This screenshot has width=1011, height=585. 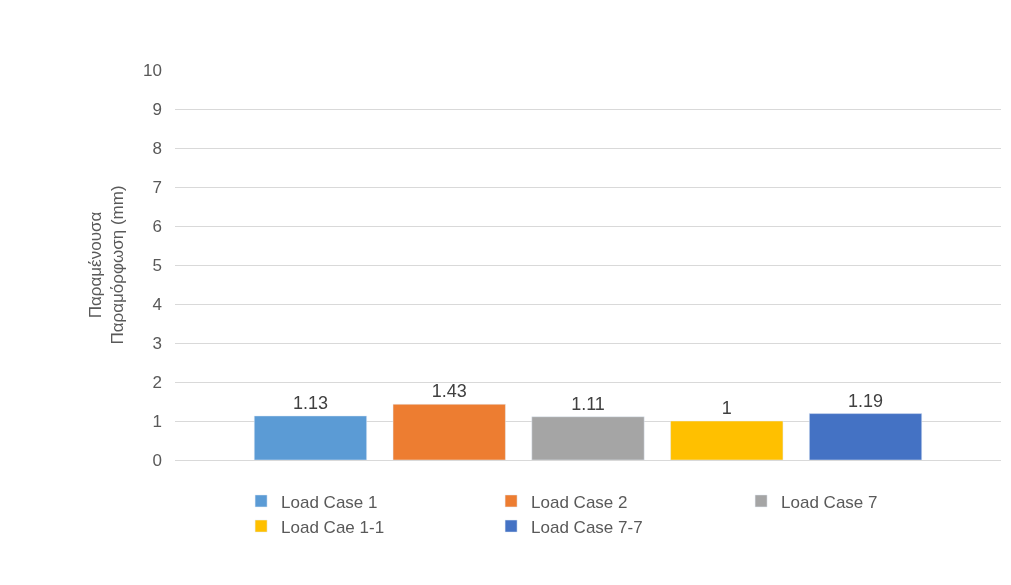 What do you see at coordinates (157, 382) in the screenshot?
I see `y-tick-label: 2` at bounding box center [157, 382].